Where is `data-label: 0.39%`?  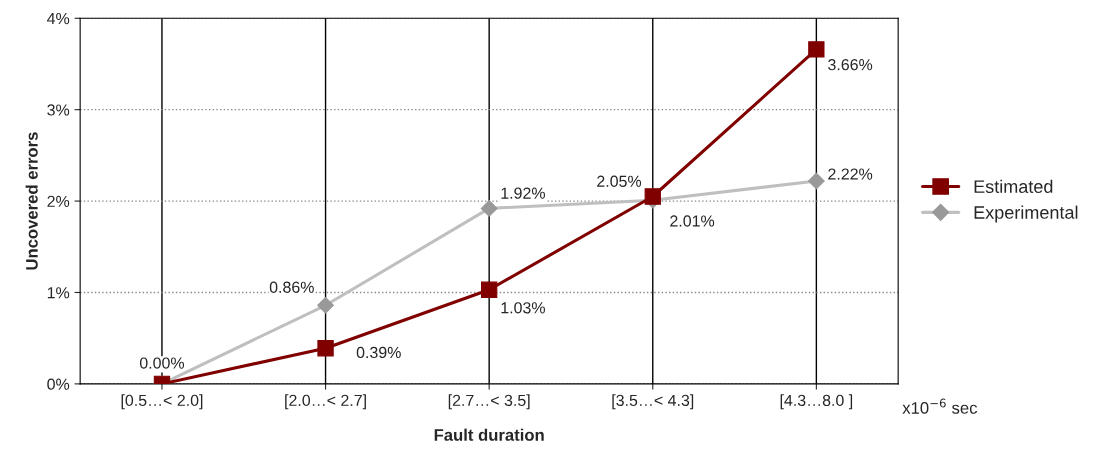
data-label: 0.39% is located at coordinates (378, 352).